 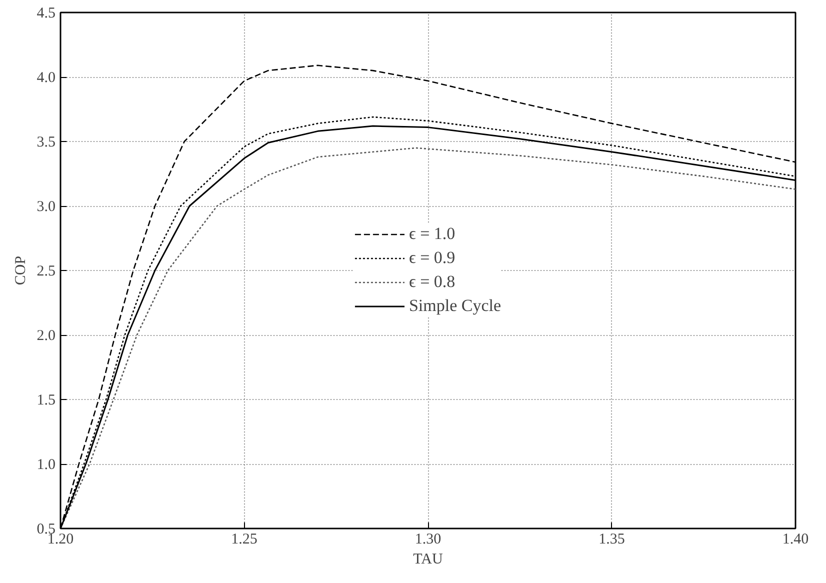 I want to click on x-axis-title: TAU, so click(x=428, y=560).